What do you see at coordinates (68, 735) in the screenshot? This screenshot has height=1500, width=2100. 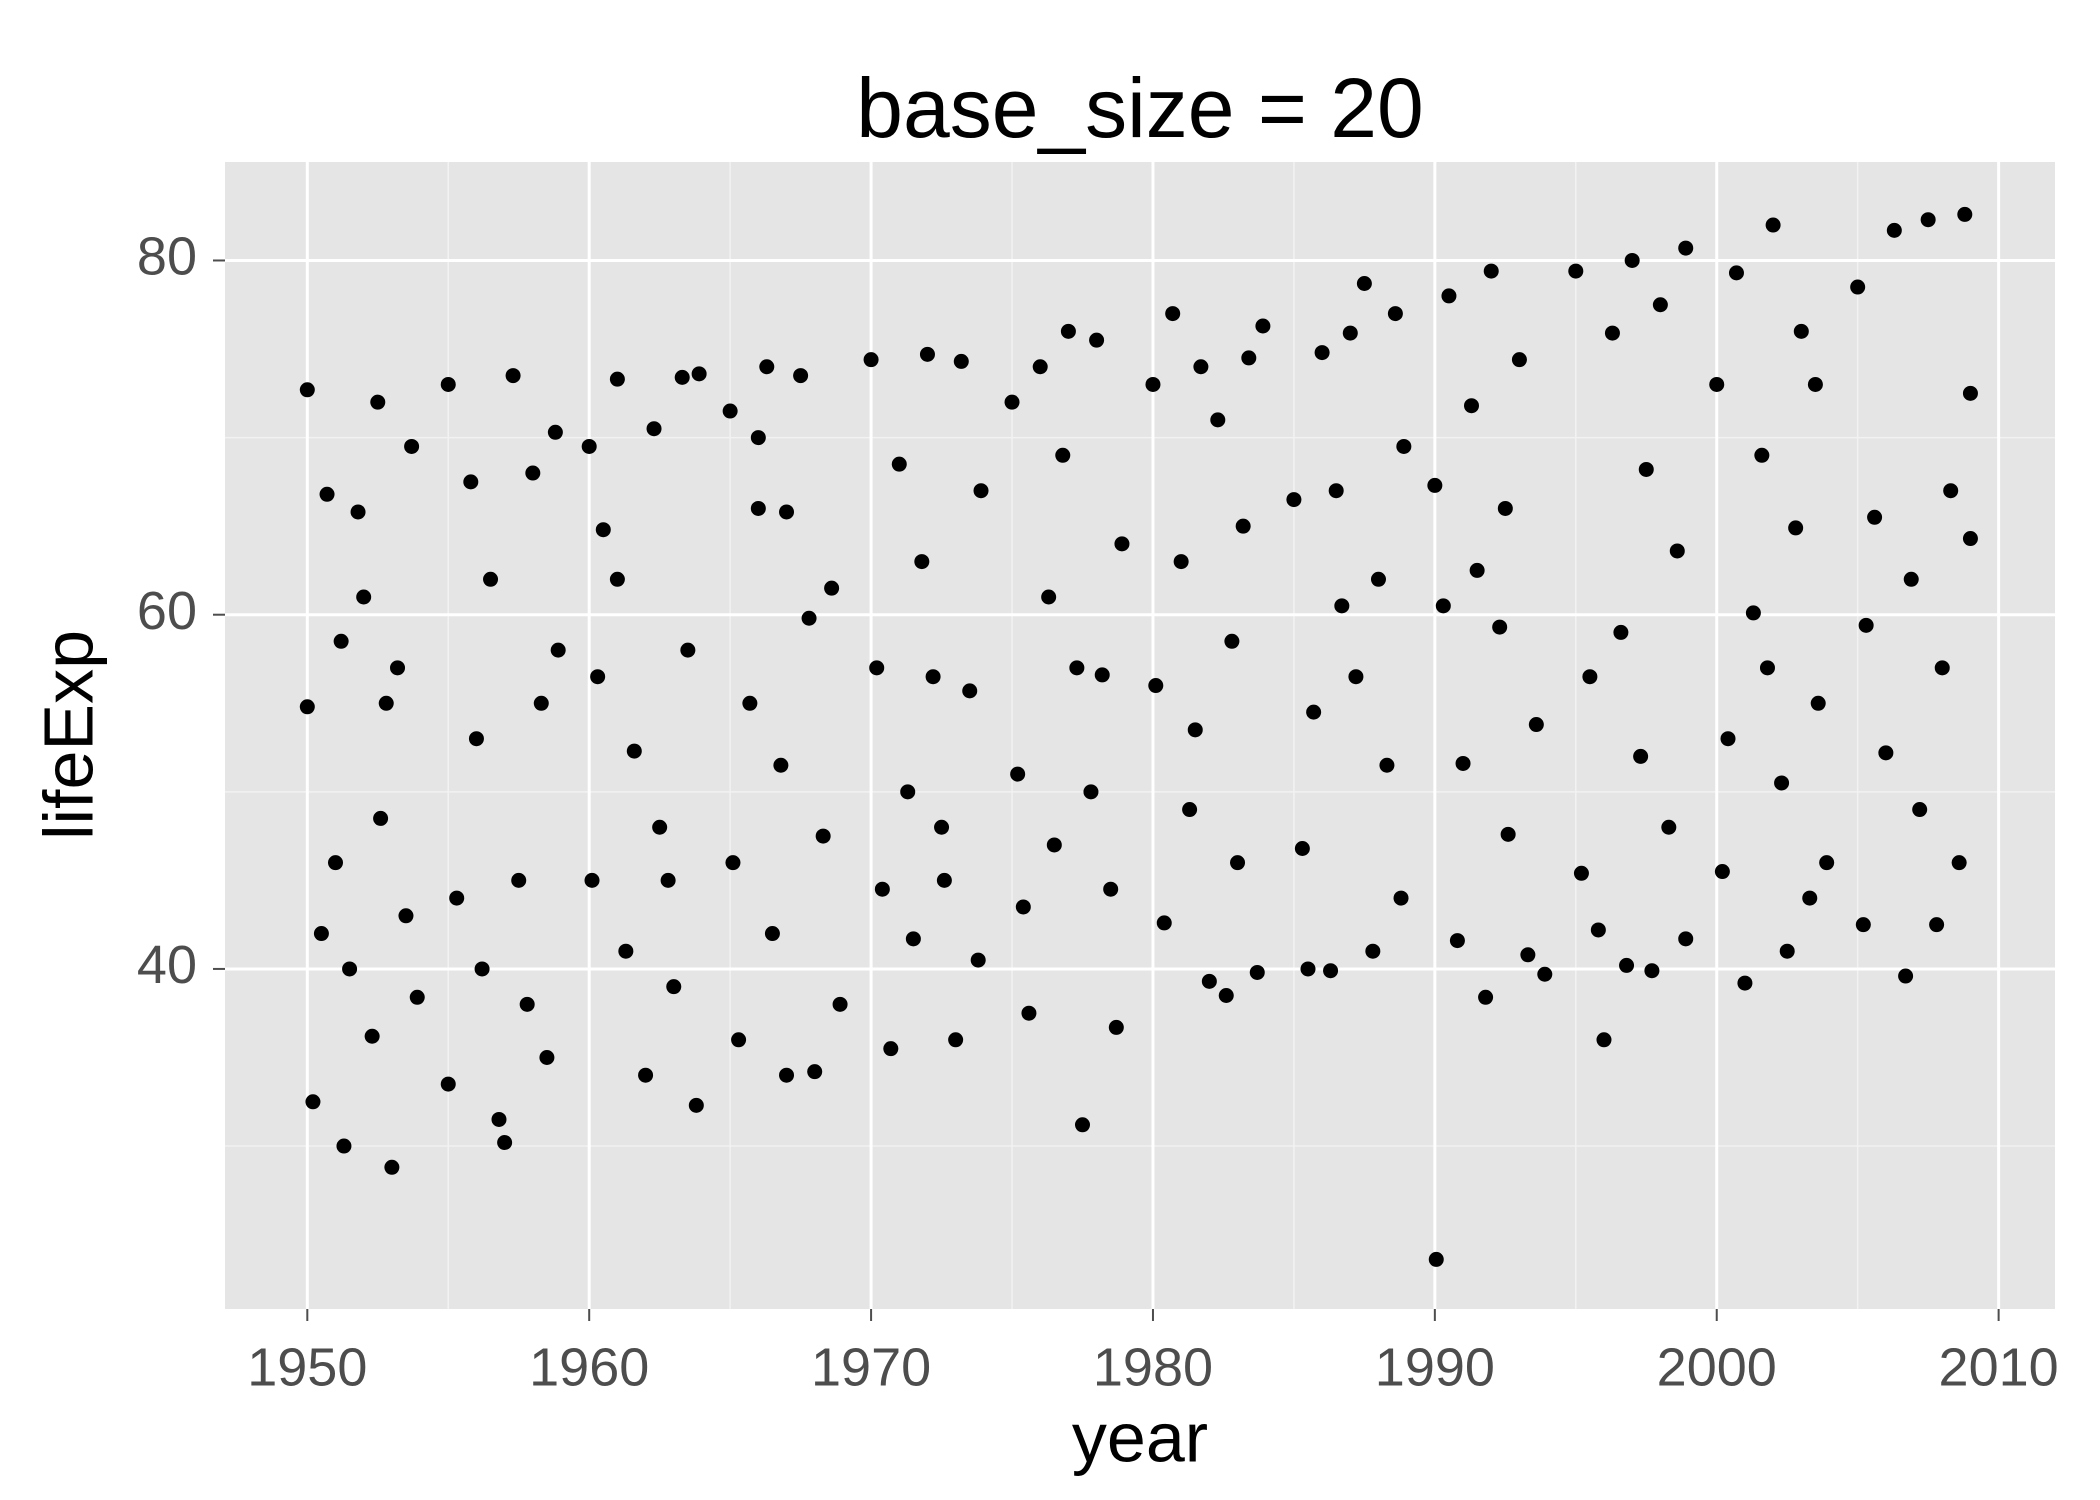 I see `y-axis-title: lifeExp` at bounding box center [68, 735].